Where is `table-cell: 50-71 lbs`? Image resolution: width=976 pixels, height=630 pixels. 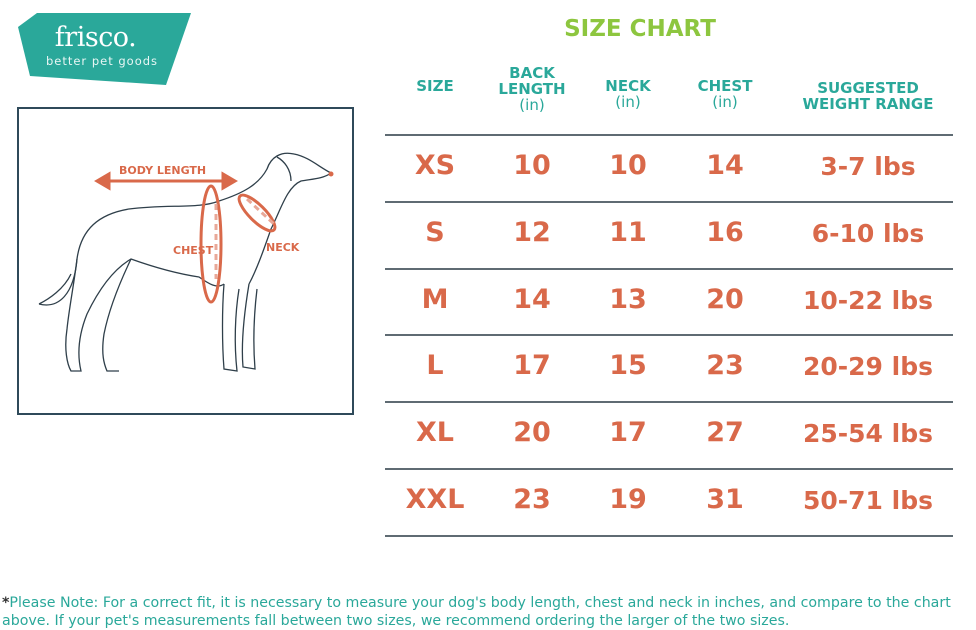 table-cell: 50-71 lbs is located at coordinates (867, 500).